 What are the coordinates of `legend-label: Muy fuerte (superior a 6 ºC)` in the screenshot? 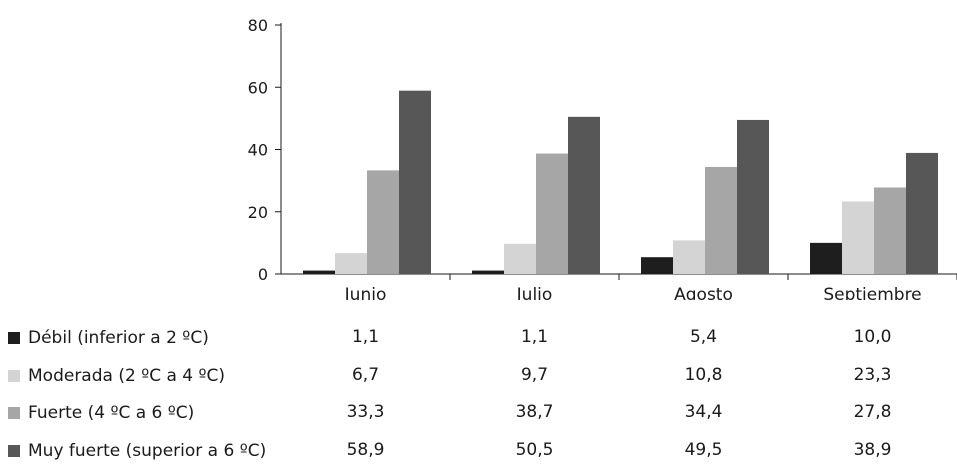 It's located at (147, 451).